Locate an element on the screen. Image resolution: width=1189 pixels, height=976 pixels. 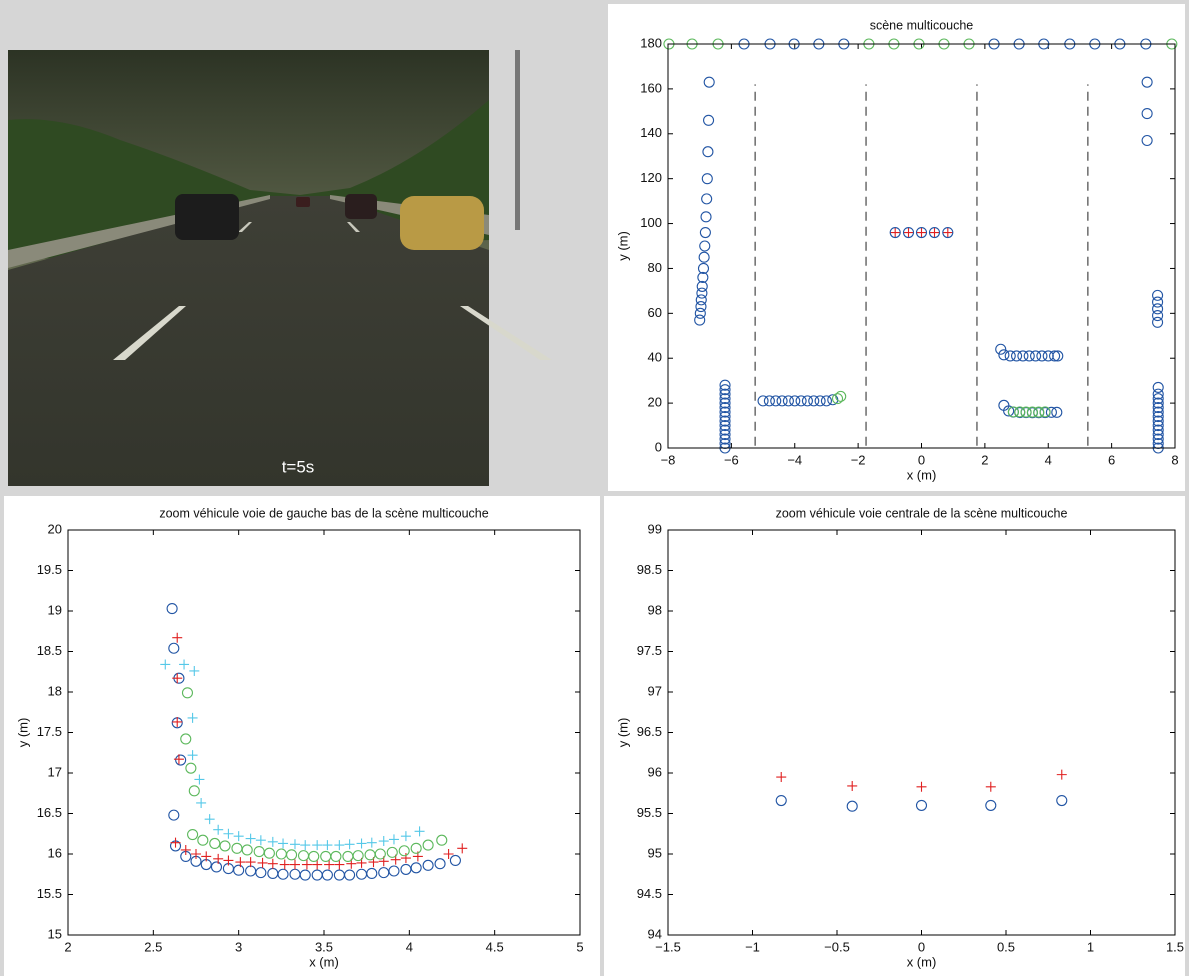
y-tick-label: 40 is located at coordinates (655, 357).